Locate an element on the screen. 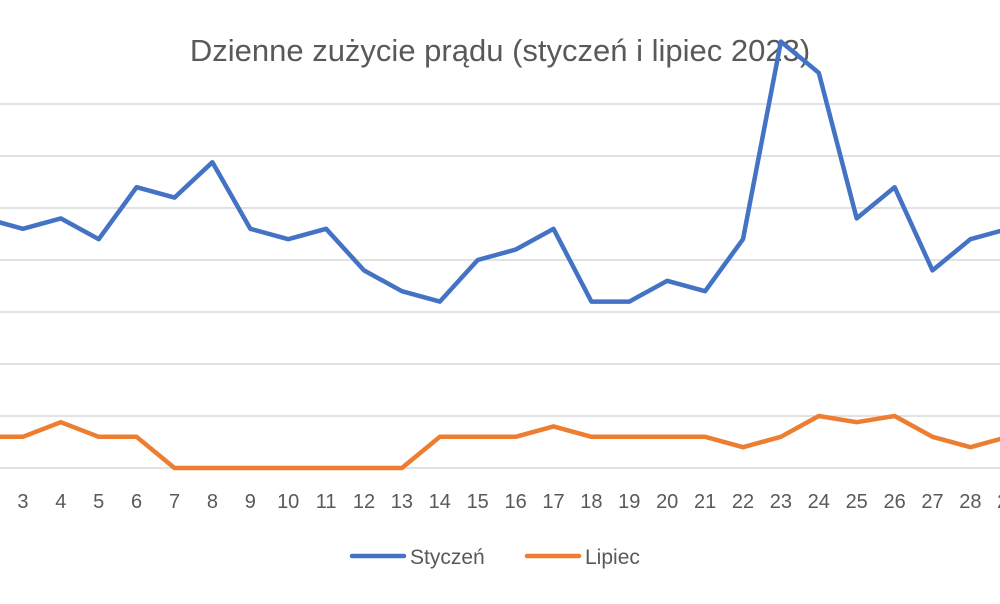 Image resolution: width=1000 pixels, height=604 pixels. x-tick-label: 17 is located at coordinates (553, 502).